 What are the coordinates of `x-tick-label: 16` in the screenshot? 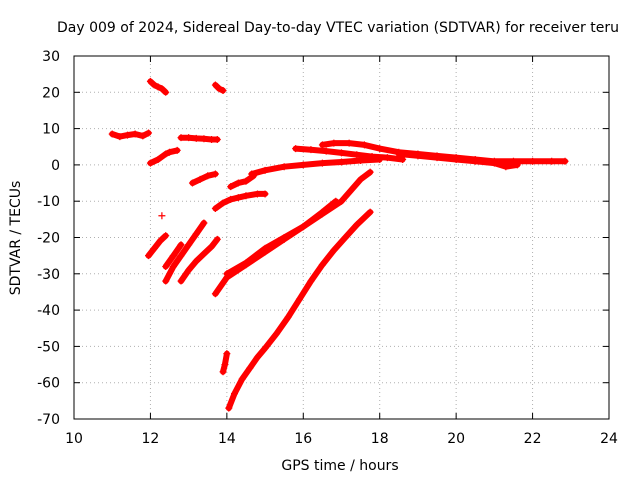 It's located at (303, 439).